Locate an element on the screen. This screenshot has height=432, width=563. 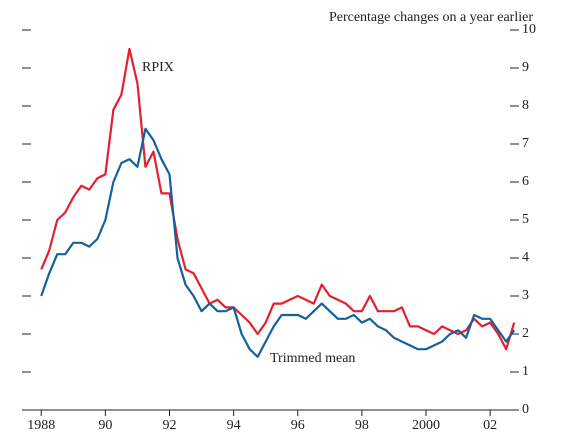
y-tick-label: 7 is located at coordinates (525, 143).